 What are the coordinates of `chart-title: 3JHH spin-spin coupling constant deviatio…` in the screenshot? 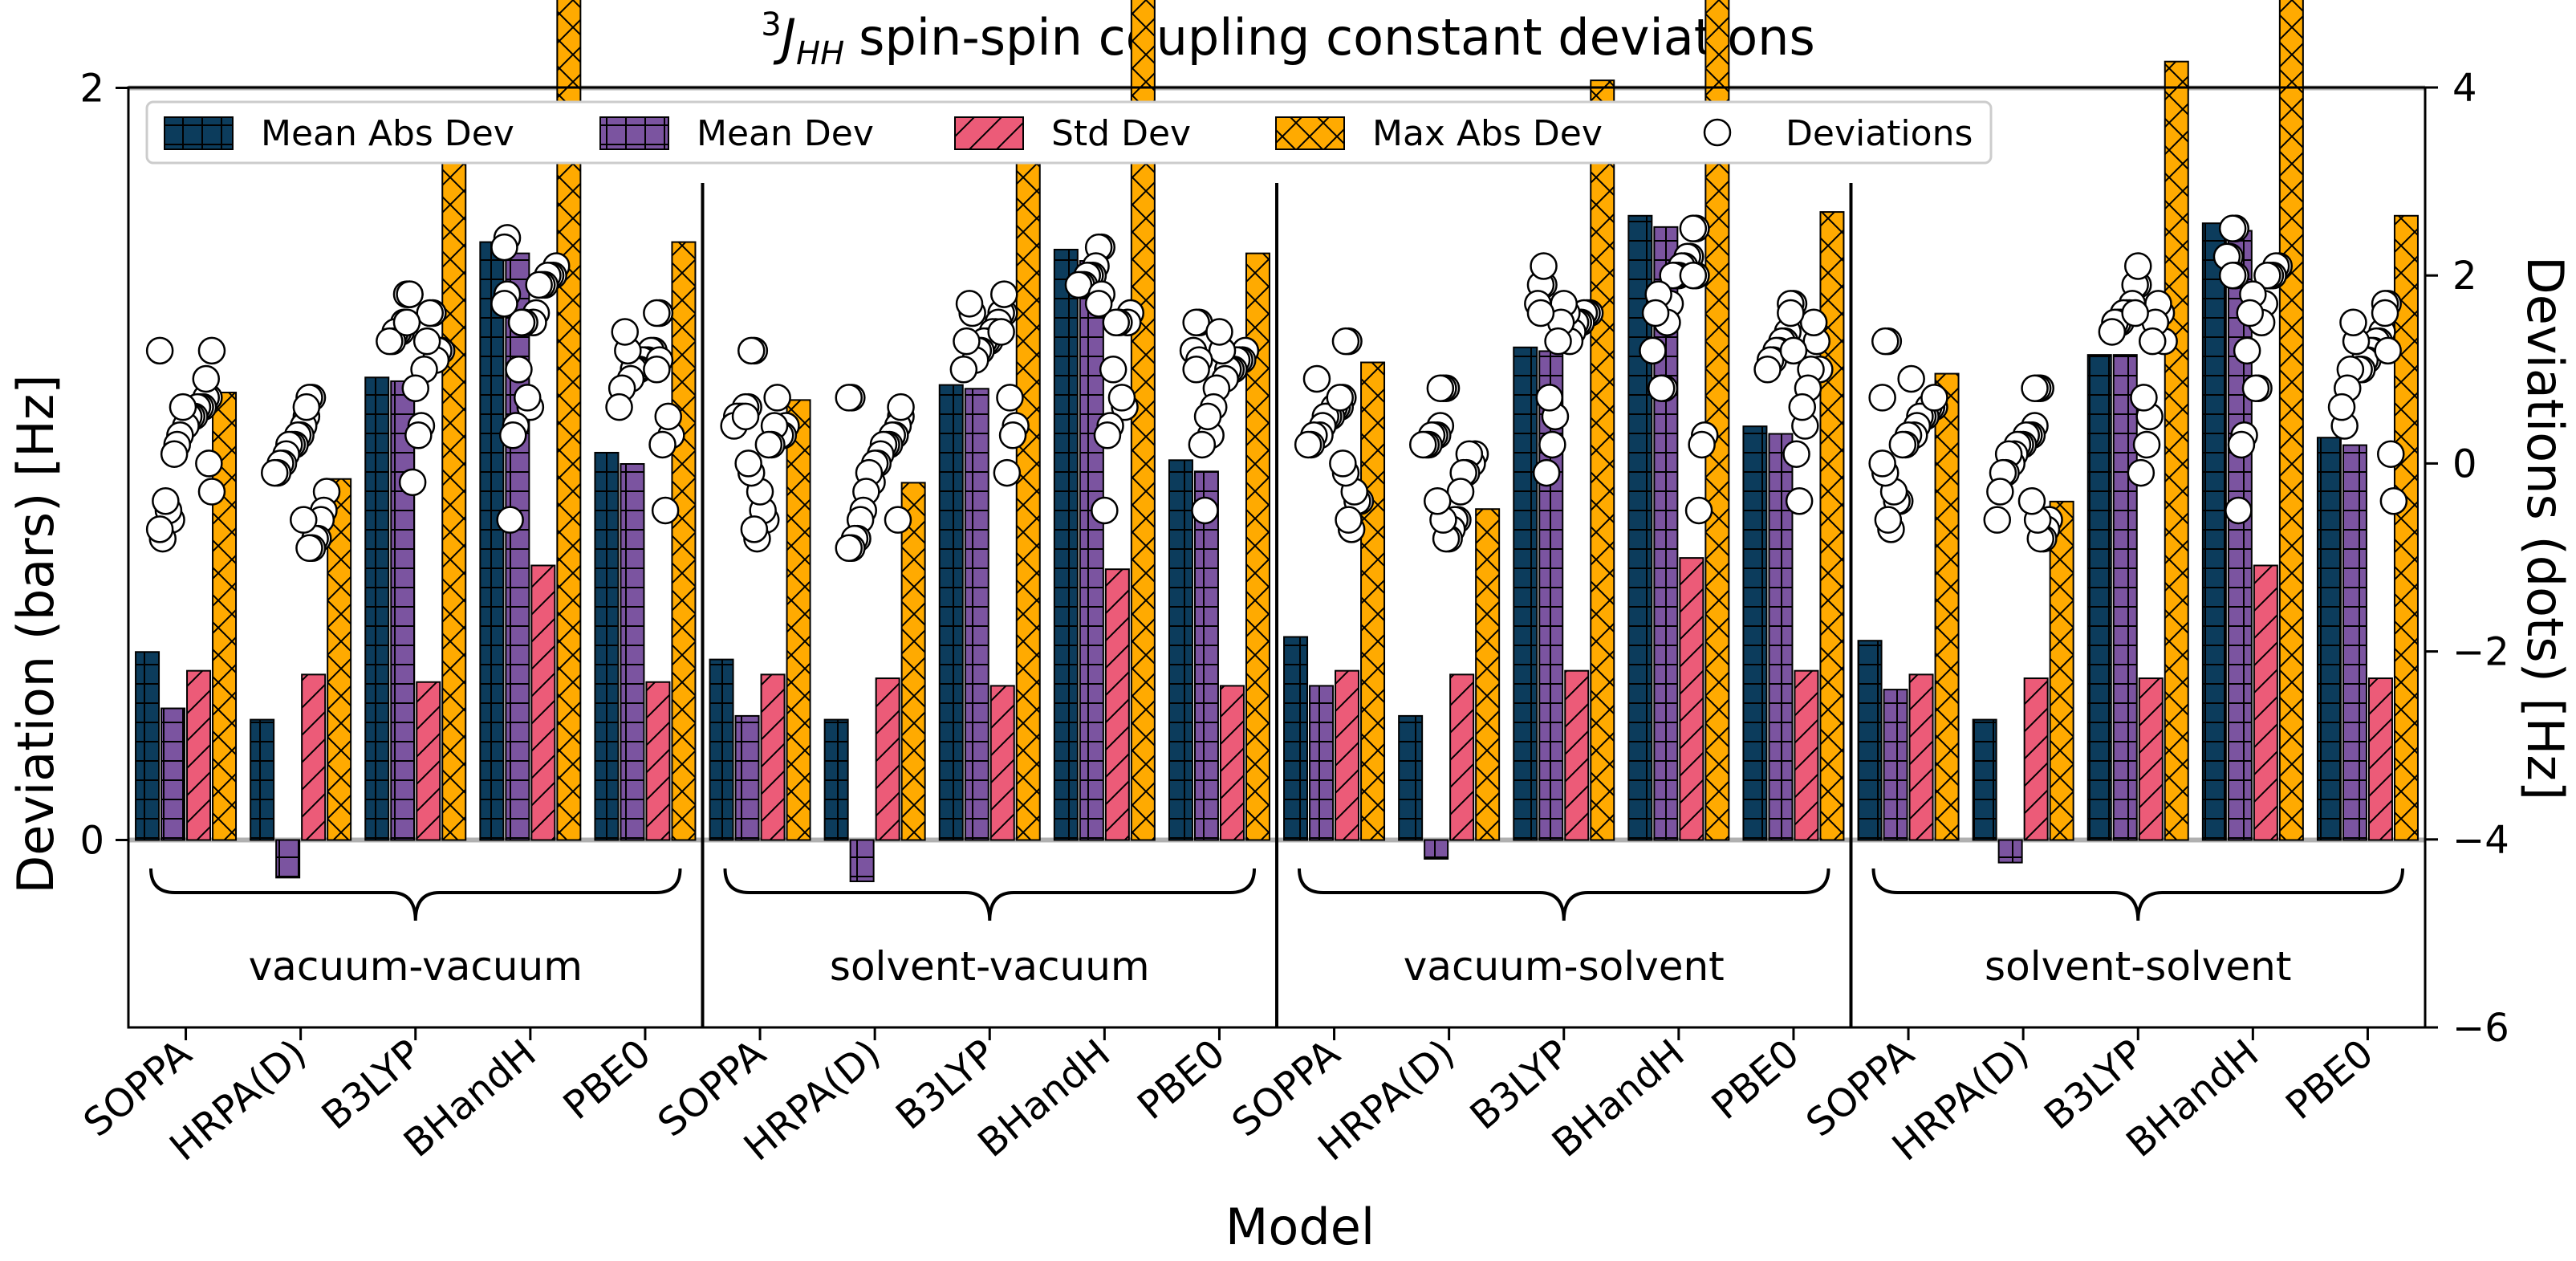 It's located at (1288, 39).